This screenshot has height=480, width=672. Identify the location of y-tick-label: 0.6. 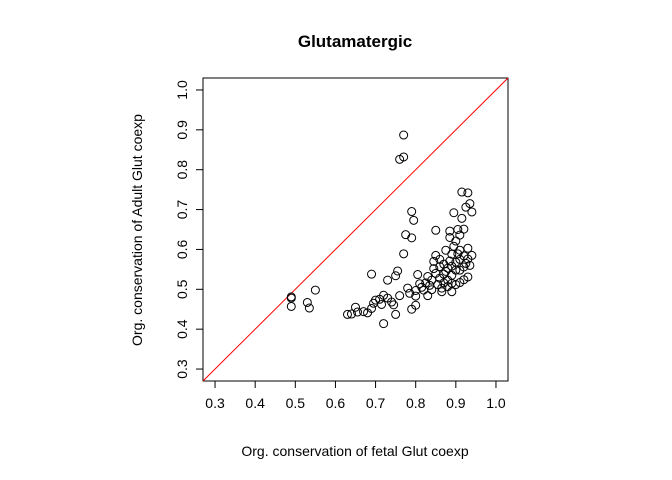
(182, 249).